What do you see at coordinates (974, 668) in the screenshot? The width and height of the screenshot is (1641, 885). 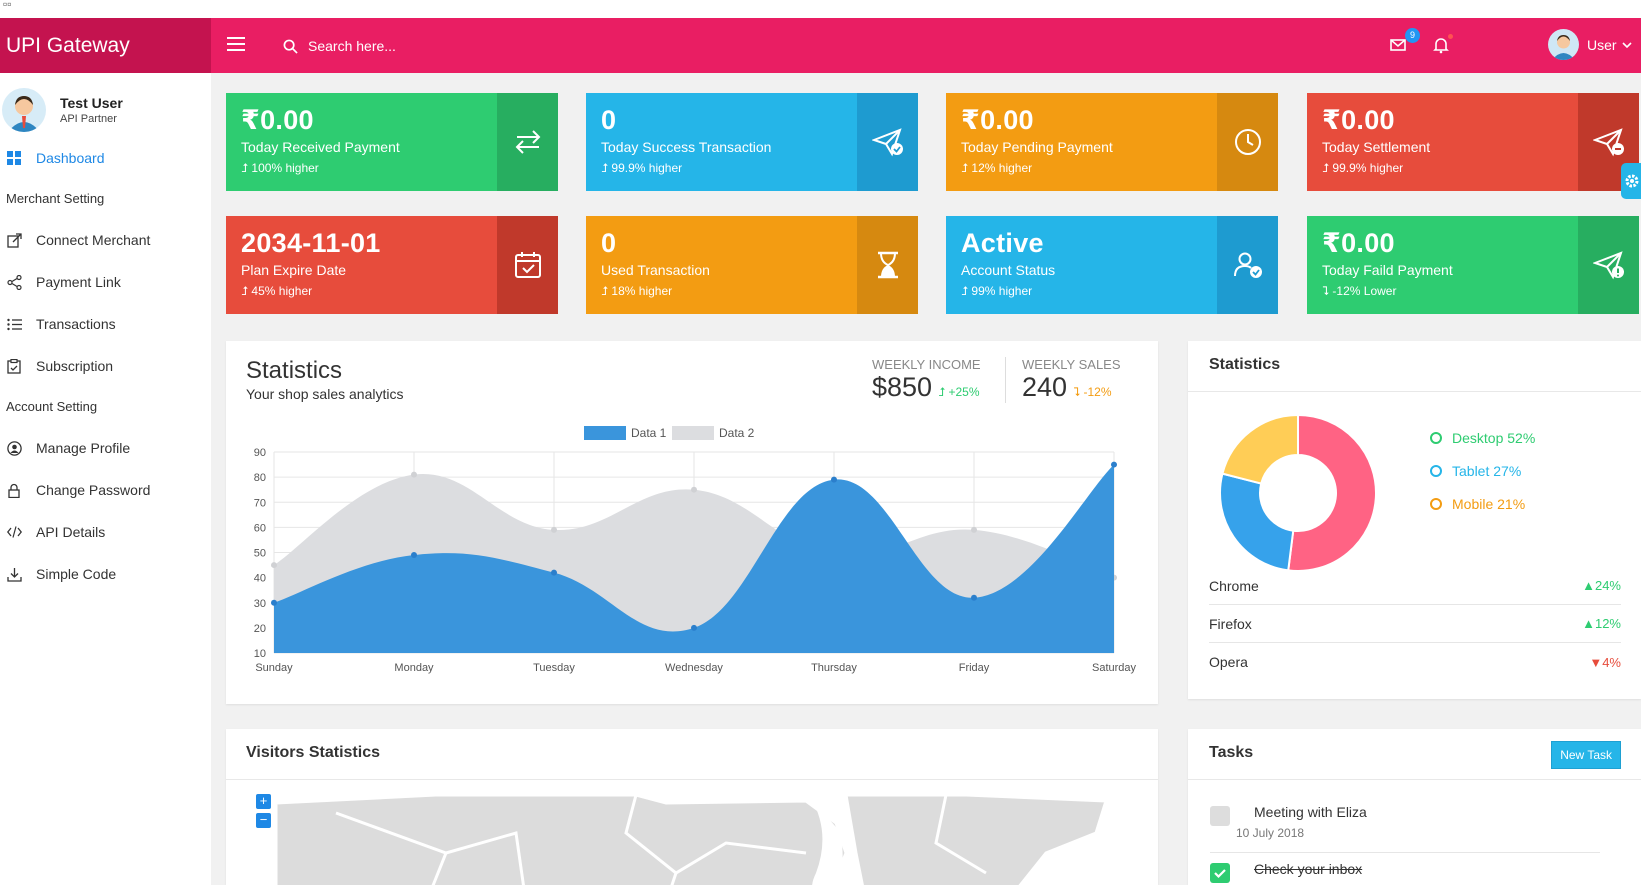 I see `x-tick-label: Friday` at bounding box center [974, 668].